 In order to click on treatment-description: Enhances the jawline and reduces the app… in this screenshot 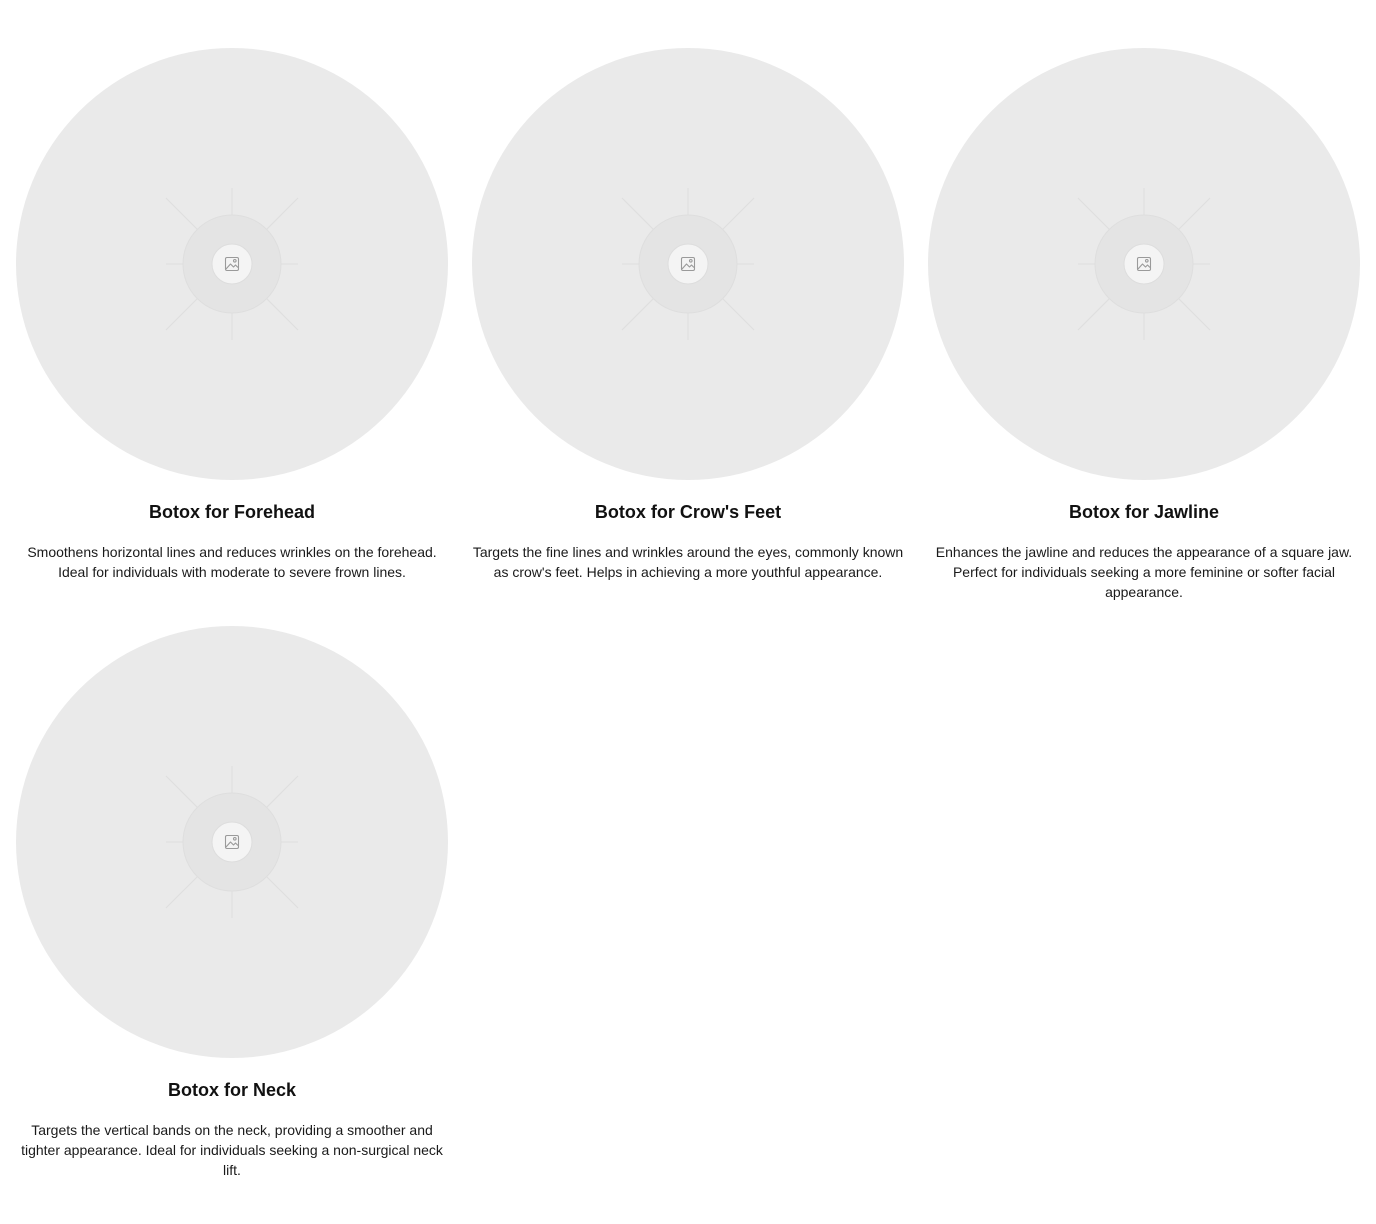, I will do `click(1144, 572)`.